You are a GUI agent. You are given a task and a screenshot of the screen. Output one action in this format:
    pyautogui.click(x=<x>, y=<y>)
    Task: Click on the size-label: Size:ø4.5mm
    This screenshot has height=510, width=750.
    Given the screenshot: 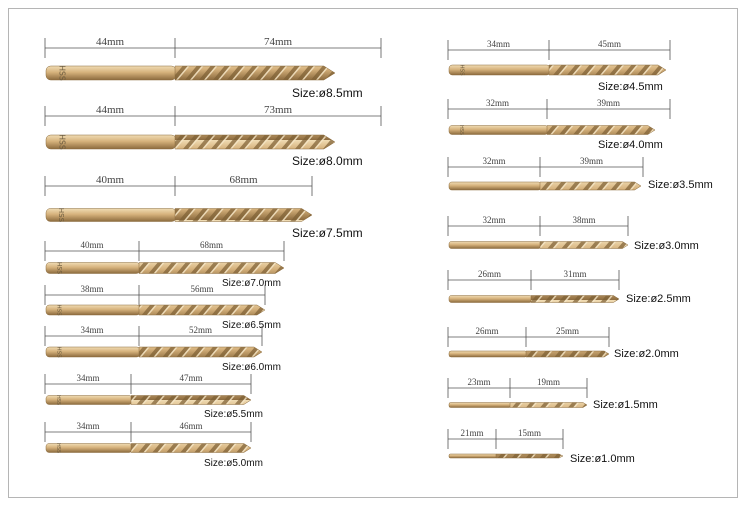 What is the action you would take?
    pyautogui.click(x=630, y=87)
    